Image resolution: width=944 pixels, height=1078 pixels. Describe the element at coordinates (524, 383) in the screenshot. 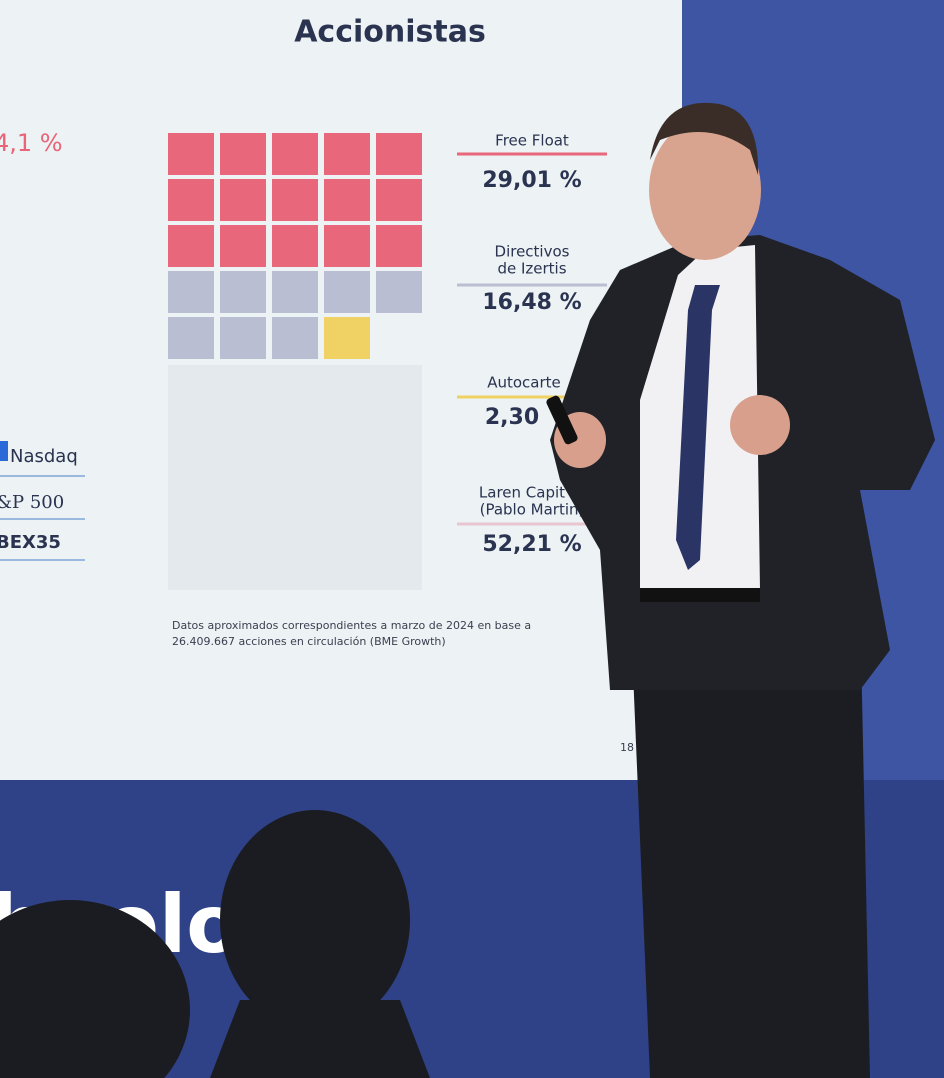

I see `legend-label: Autocarte` at that location.